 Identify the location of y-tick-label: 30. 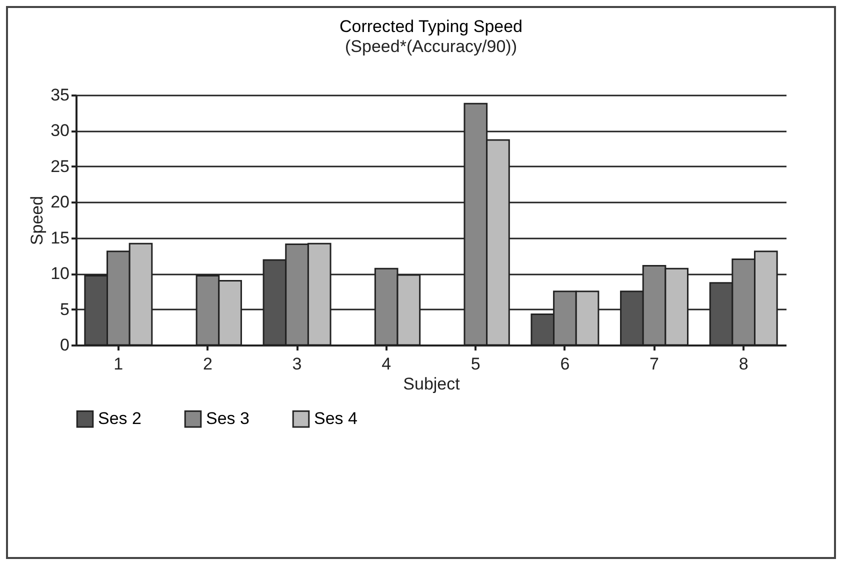
(60, 130).